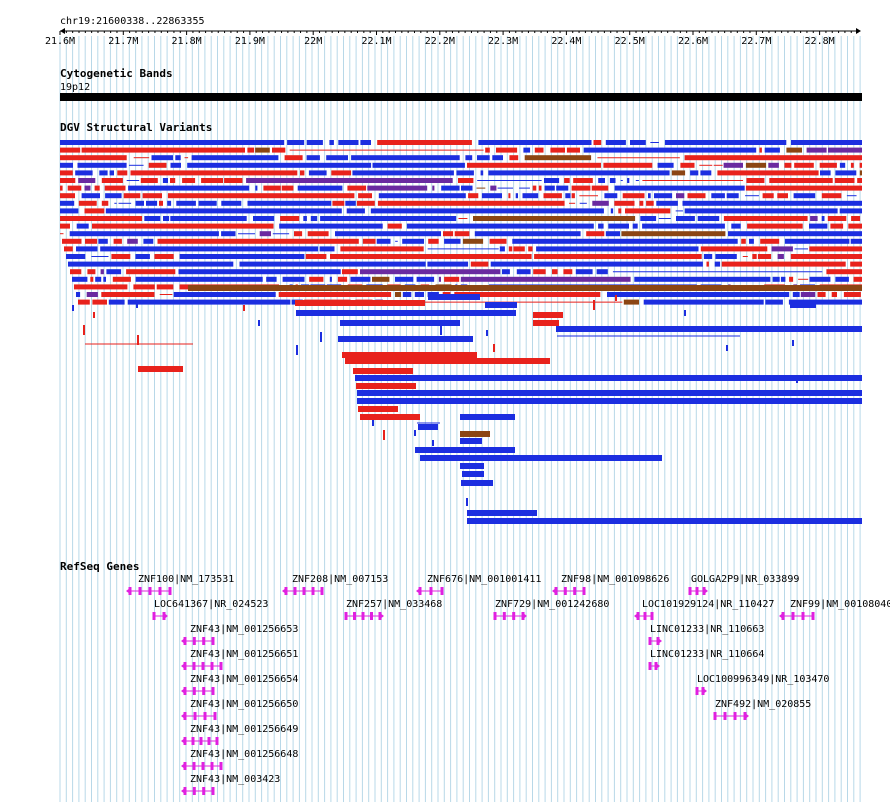 This screenshot has width=890, height=802. Describe the element at coordinates (394, 604) in the screenshot. I see `gene-label: ZNF257|NM_033468` at that location.